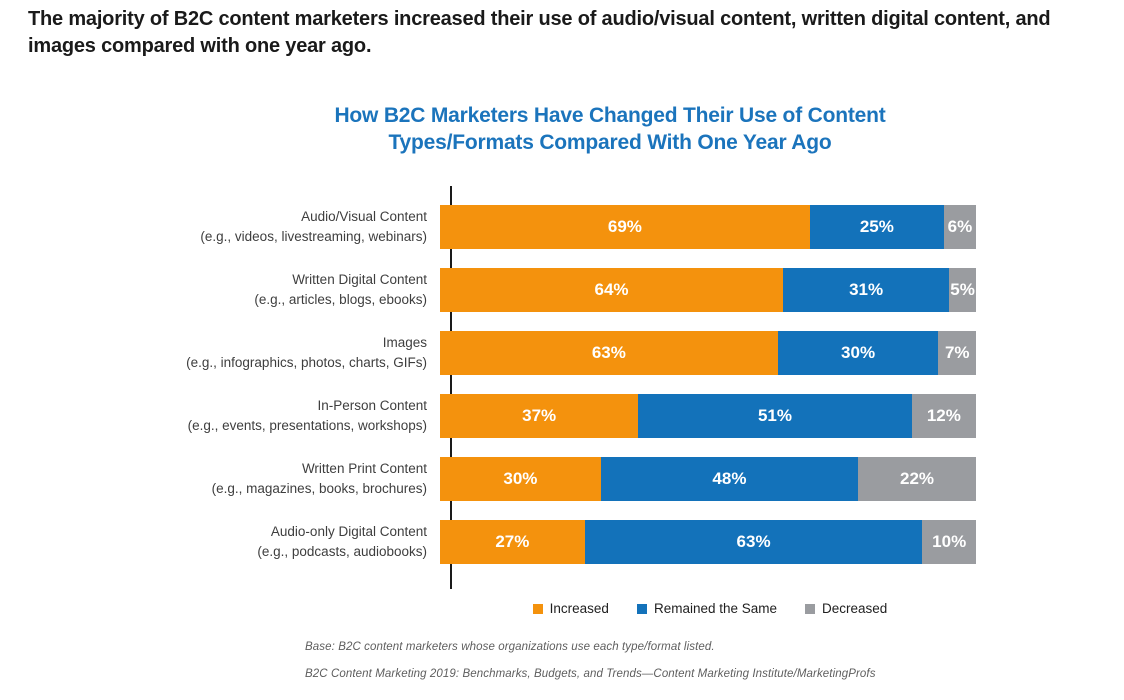 The height and width of the screenshot is (700, 1124). I want to click on category-label: In-Person Content, so click(372, 405).